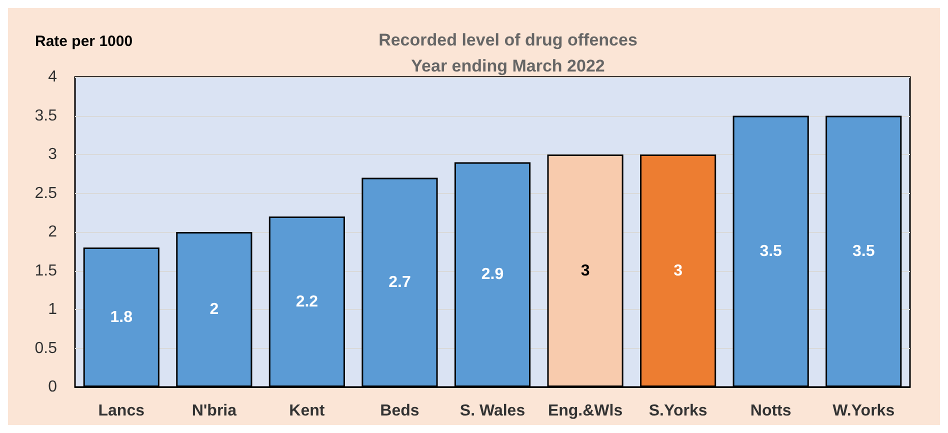 The height and width of the screenshot is (433, 948). What do you see at coordinates (863, 411) in the screenshot?
I see `x-tick-label: W.Yorks` at bounding box center [863, 411].